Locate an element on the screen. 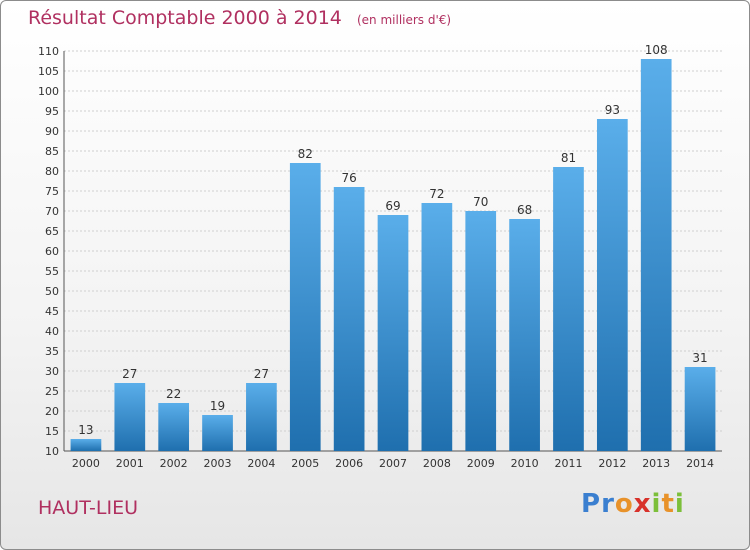  y-tick-label: 60 is located at coordinates (52, 251).